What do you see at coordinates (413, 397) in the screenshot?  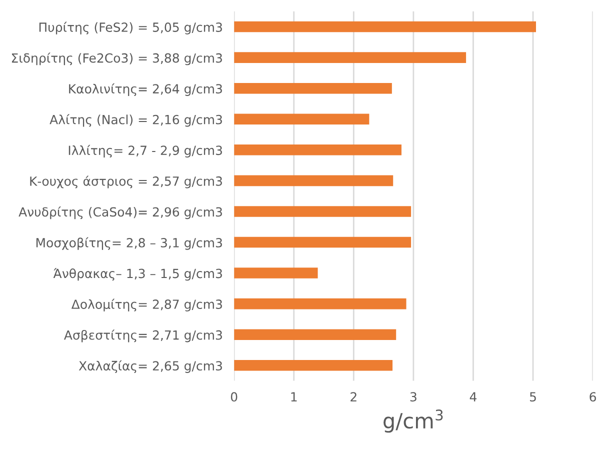 I see `x-tick-label: 3` at bounding box center [413, 397].